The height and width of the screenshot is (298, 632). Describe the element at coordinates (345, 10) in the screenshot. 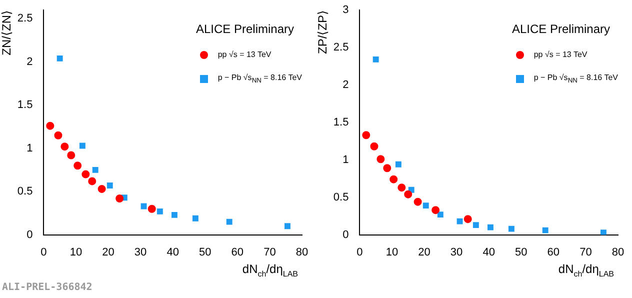

I see `y-tick-label: 3` at that location.